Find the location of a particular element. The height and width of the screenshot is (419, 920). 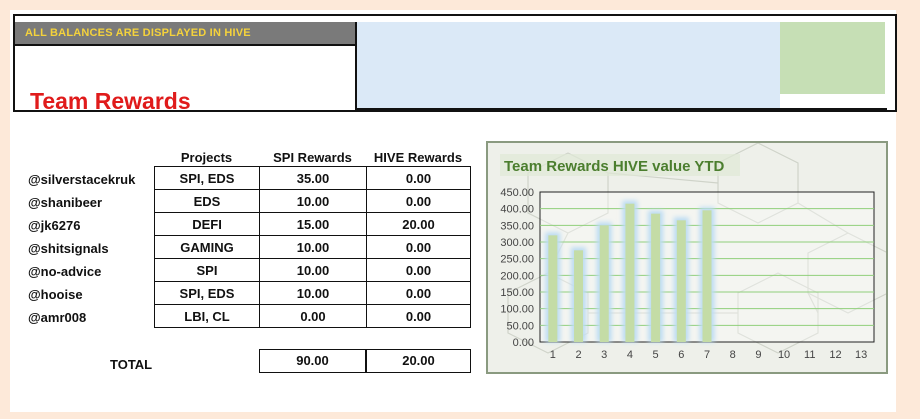

table-row: SPI, EDS 35.00 0.00 is located at coordinates (312, 178).